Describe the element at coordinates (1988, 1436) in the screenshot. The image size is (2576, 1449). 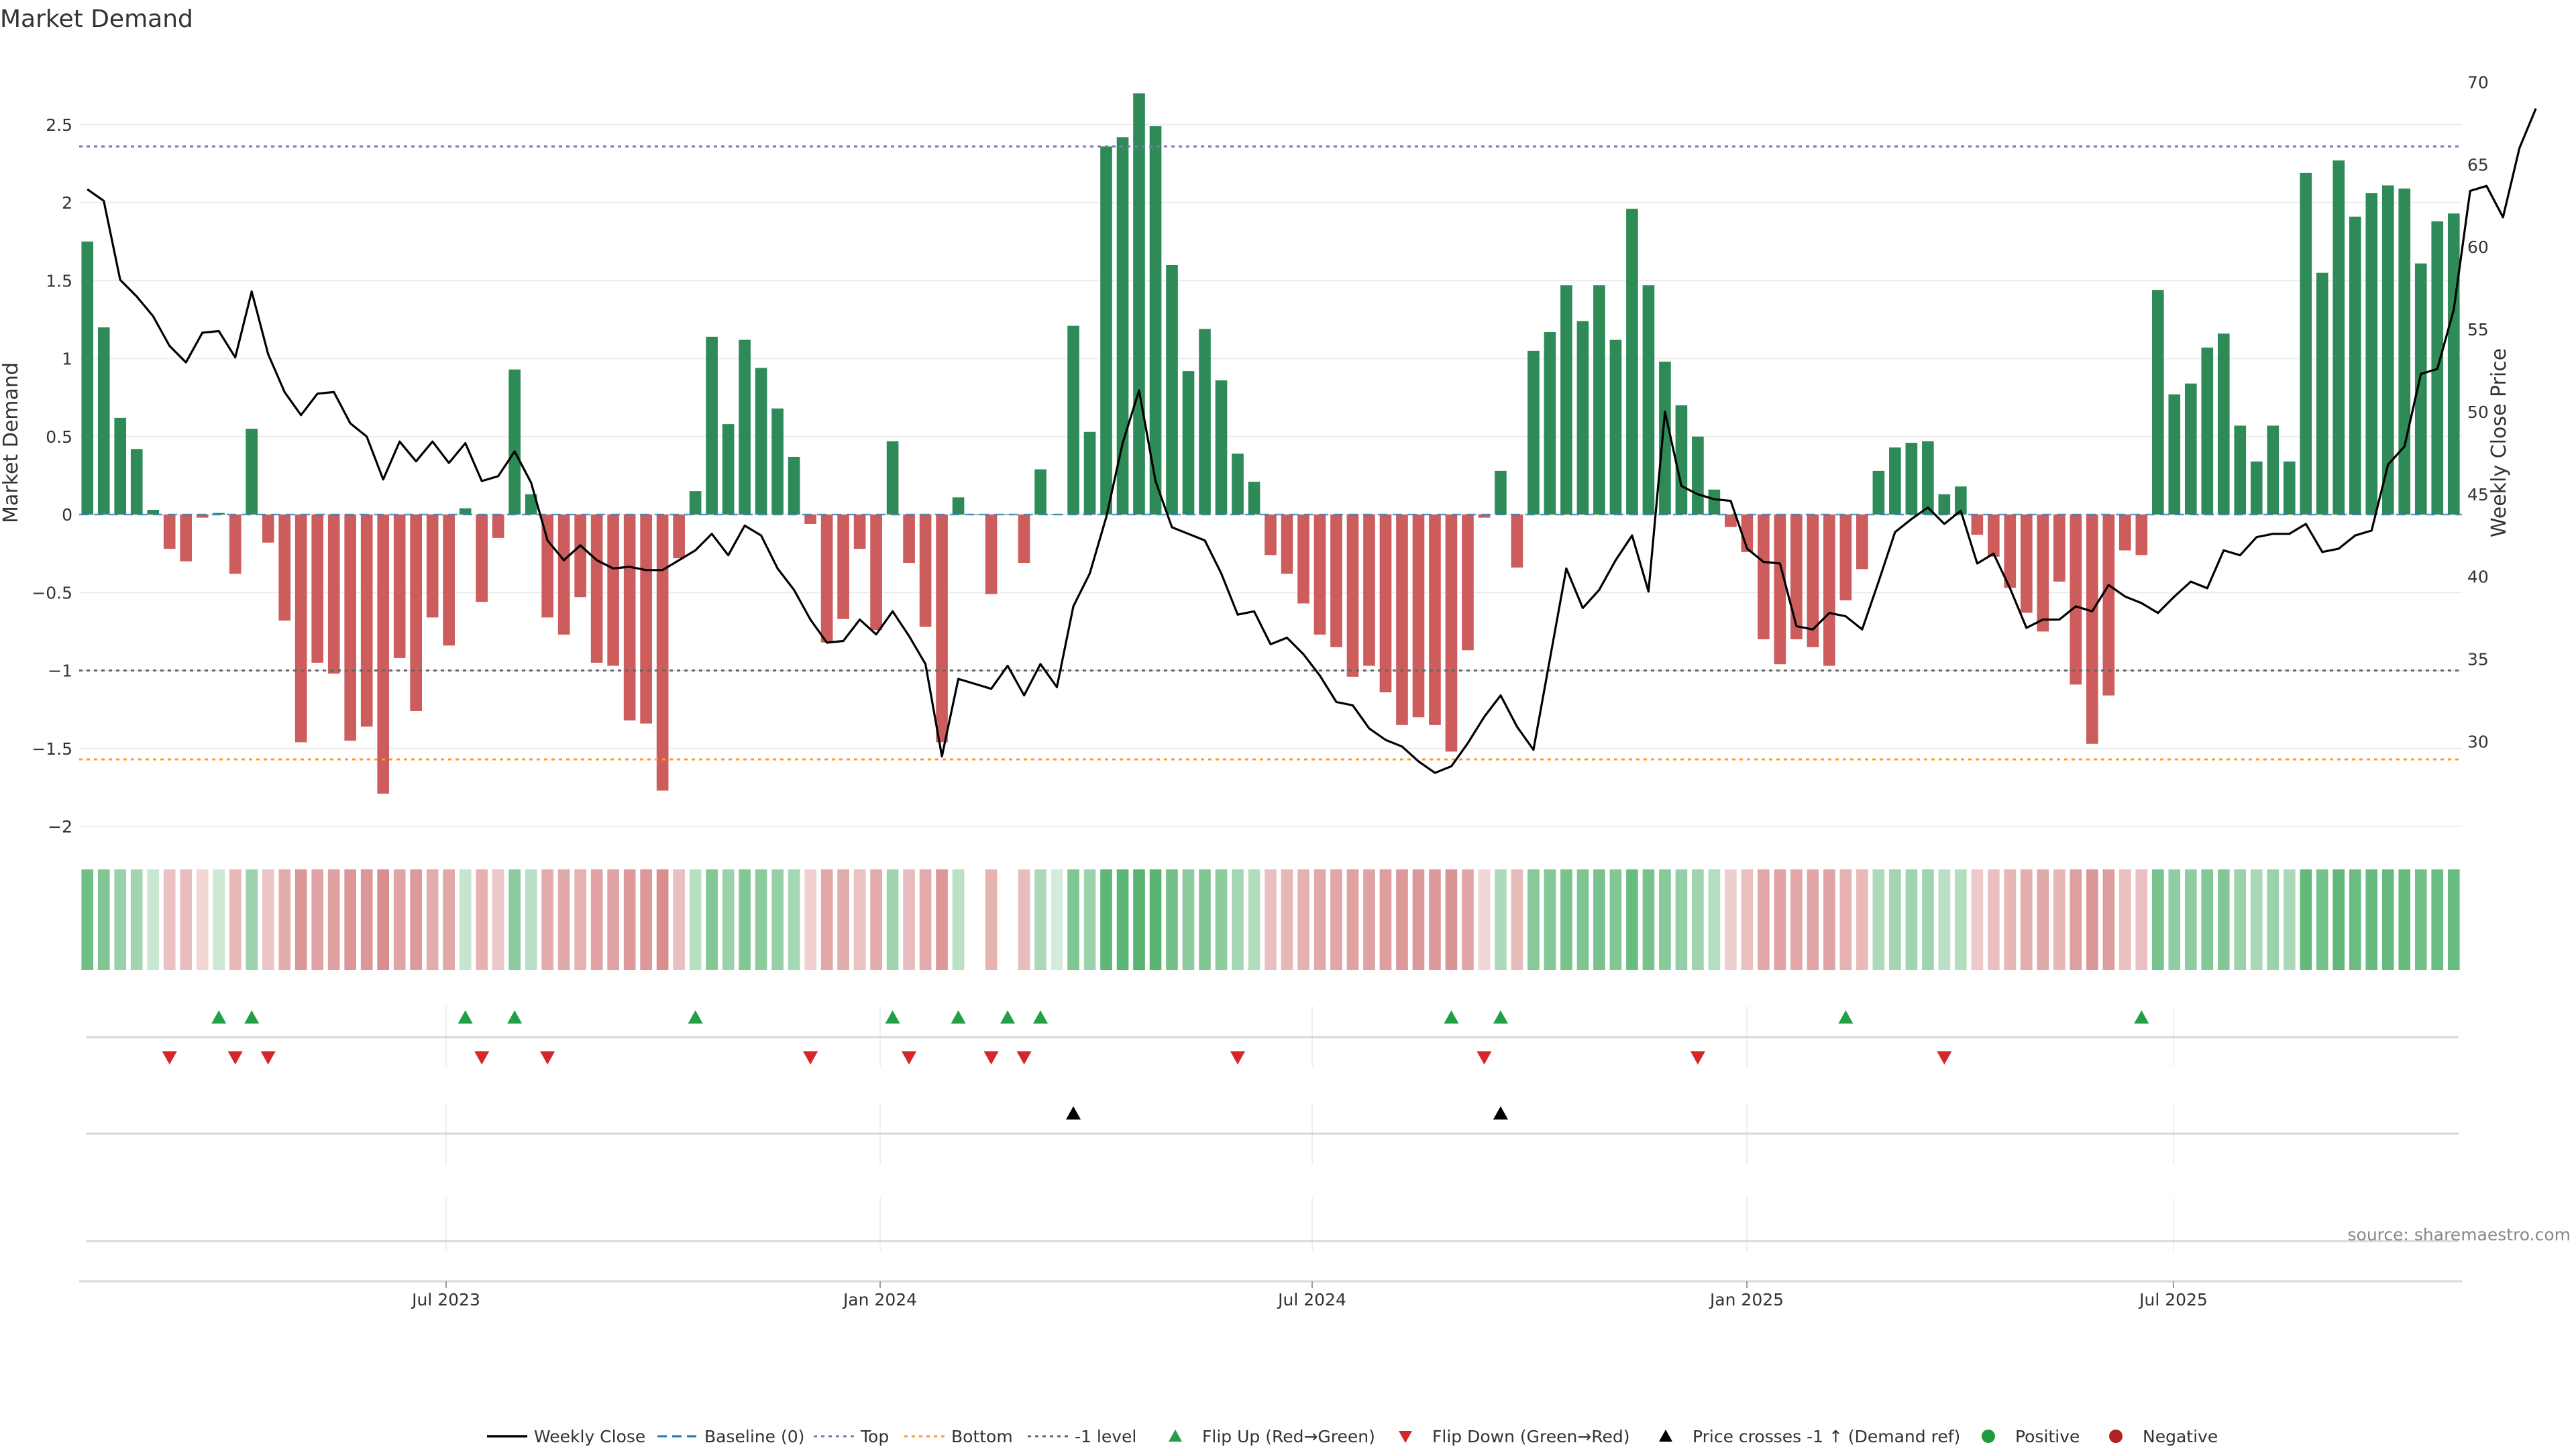
I see `legend-swatch-dot` at that location.